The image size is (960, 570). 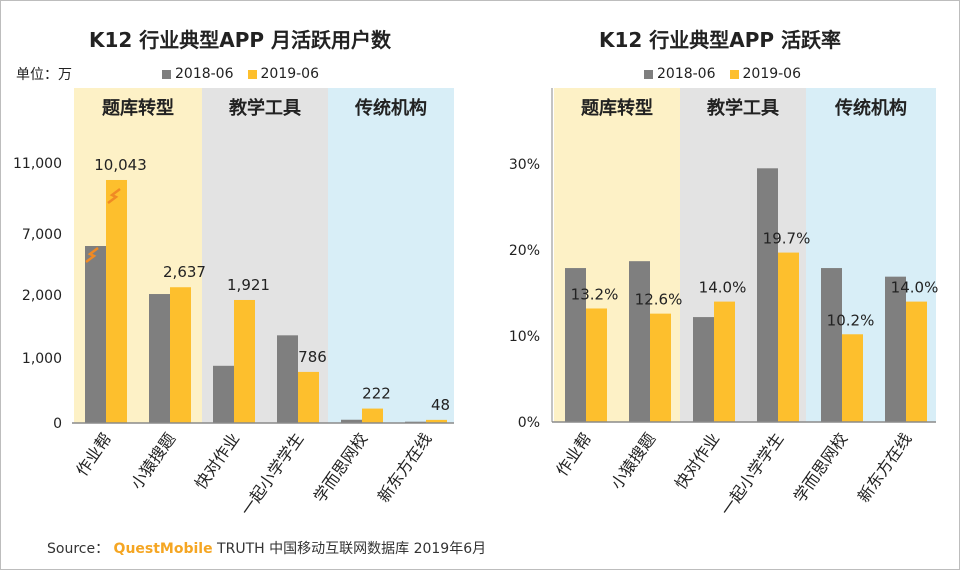 What do you see at coordinates (265, 108) in the screenshot?
I see `left-group-label-1: 教学工具` at bounding box center [265, 108].